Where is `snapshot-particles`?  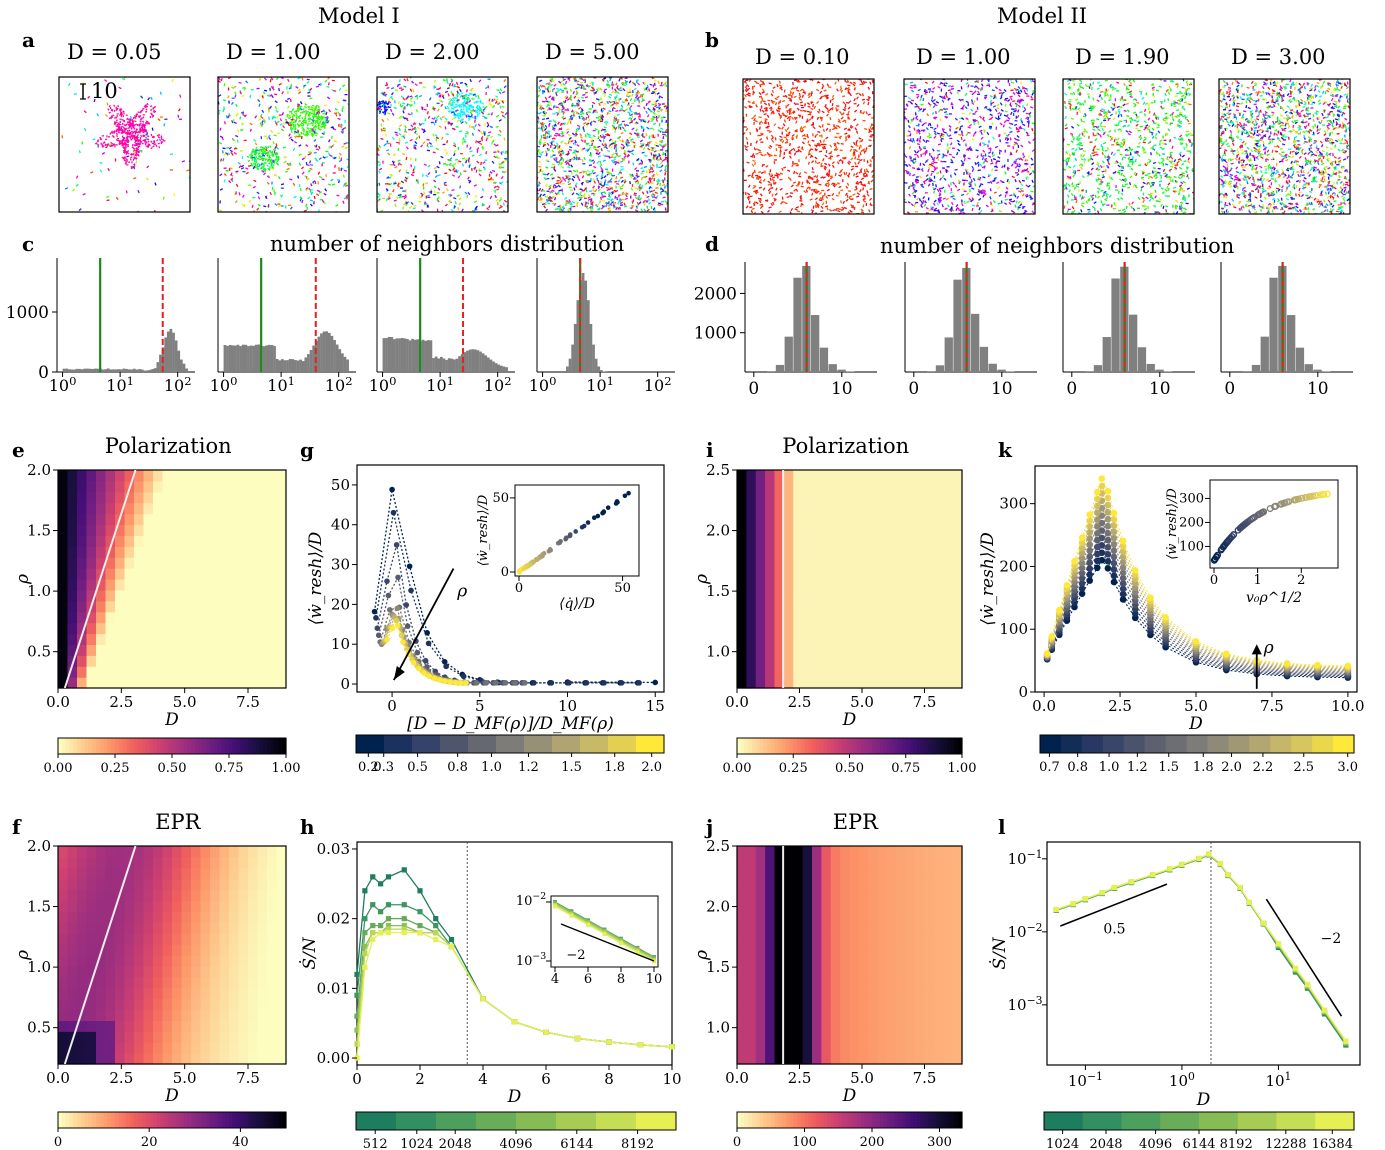
snapshot-particles is located at coordinates (283, 144).